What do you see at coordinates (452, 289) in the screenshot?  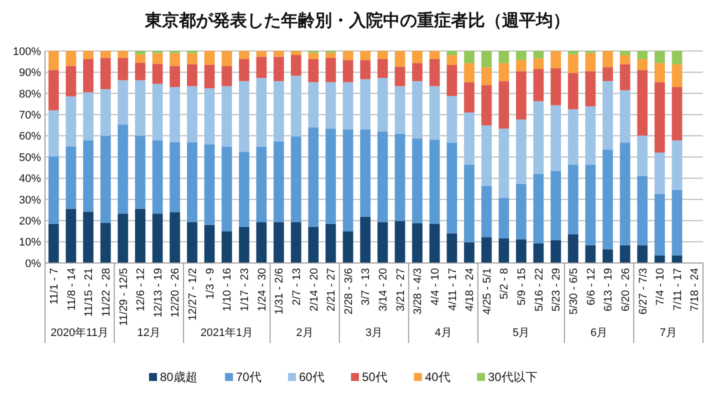 I see `x-tick-label: 4/11 - 17` at bounding box center [452, 289].